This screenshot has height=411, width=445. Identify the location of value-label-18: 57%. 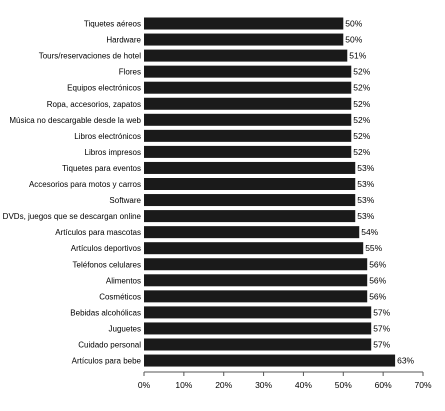
(381, 312).